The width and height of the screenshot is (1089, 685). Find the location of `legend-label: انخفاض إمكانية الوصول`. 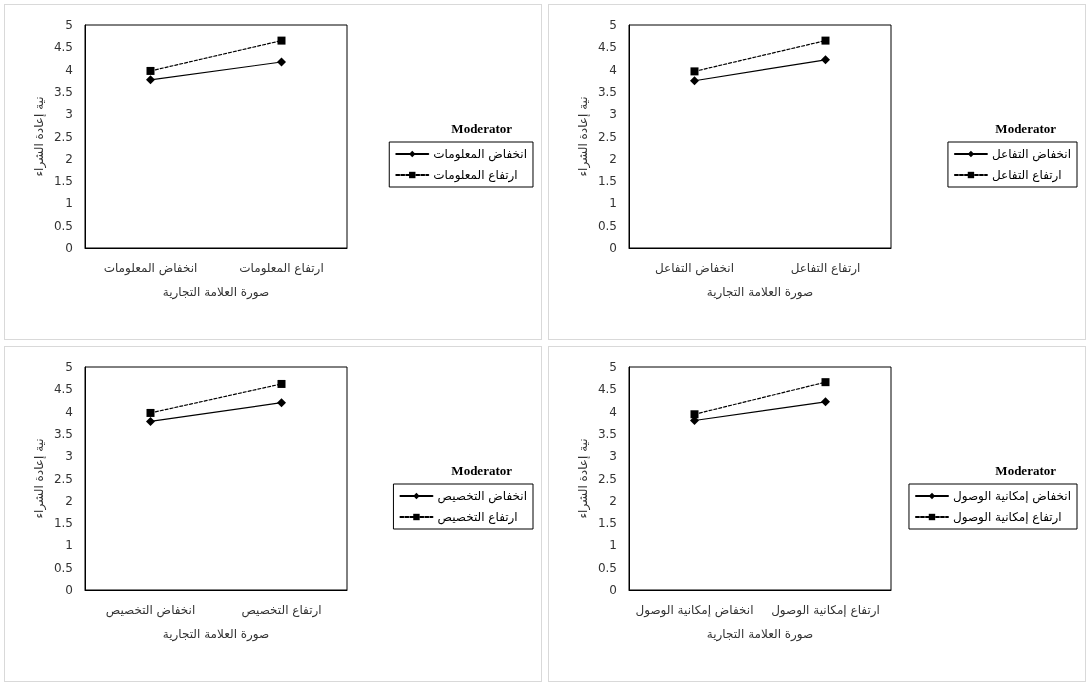

legend-label: انخفاض إمكانية الوصول is located at coordinates (1012, 496).